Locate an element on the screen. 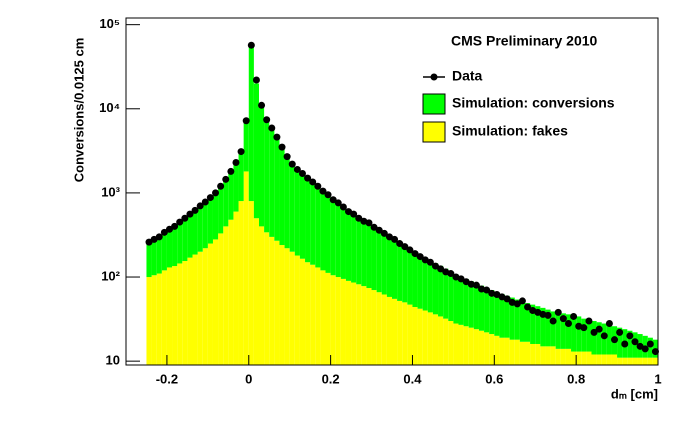 The width and height of the screenshot is (696, 422). x-tick-label: 1 is located at coordinates (657, 378).